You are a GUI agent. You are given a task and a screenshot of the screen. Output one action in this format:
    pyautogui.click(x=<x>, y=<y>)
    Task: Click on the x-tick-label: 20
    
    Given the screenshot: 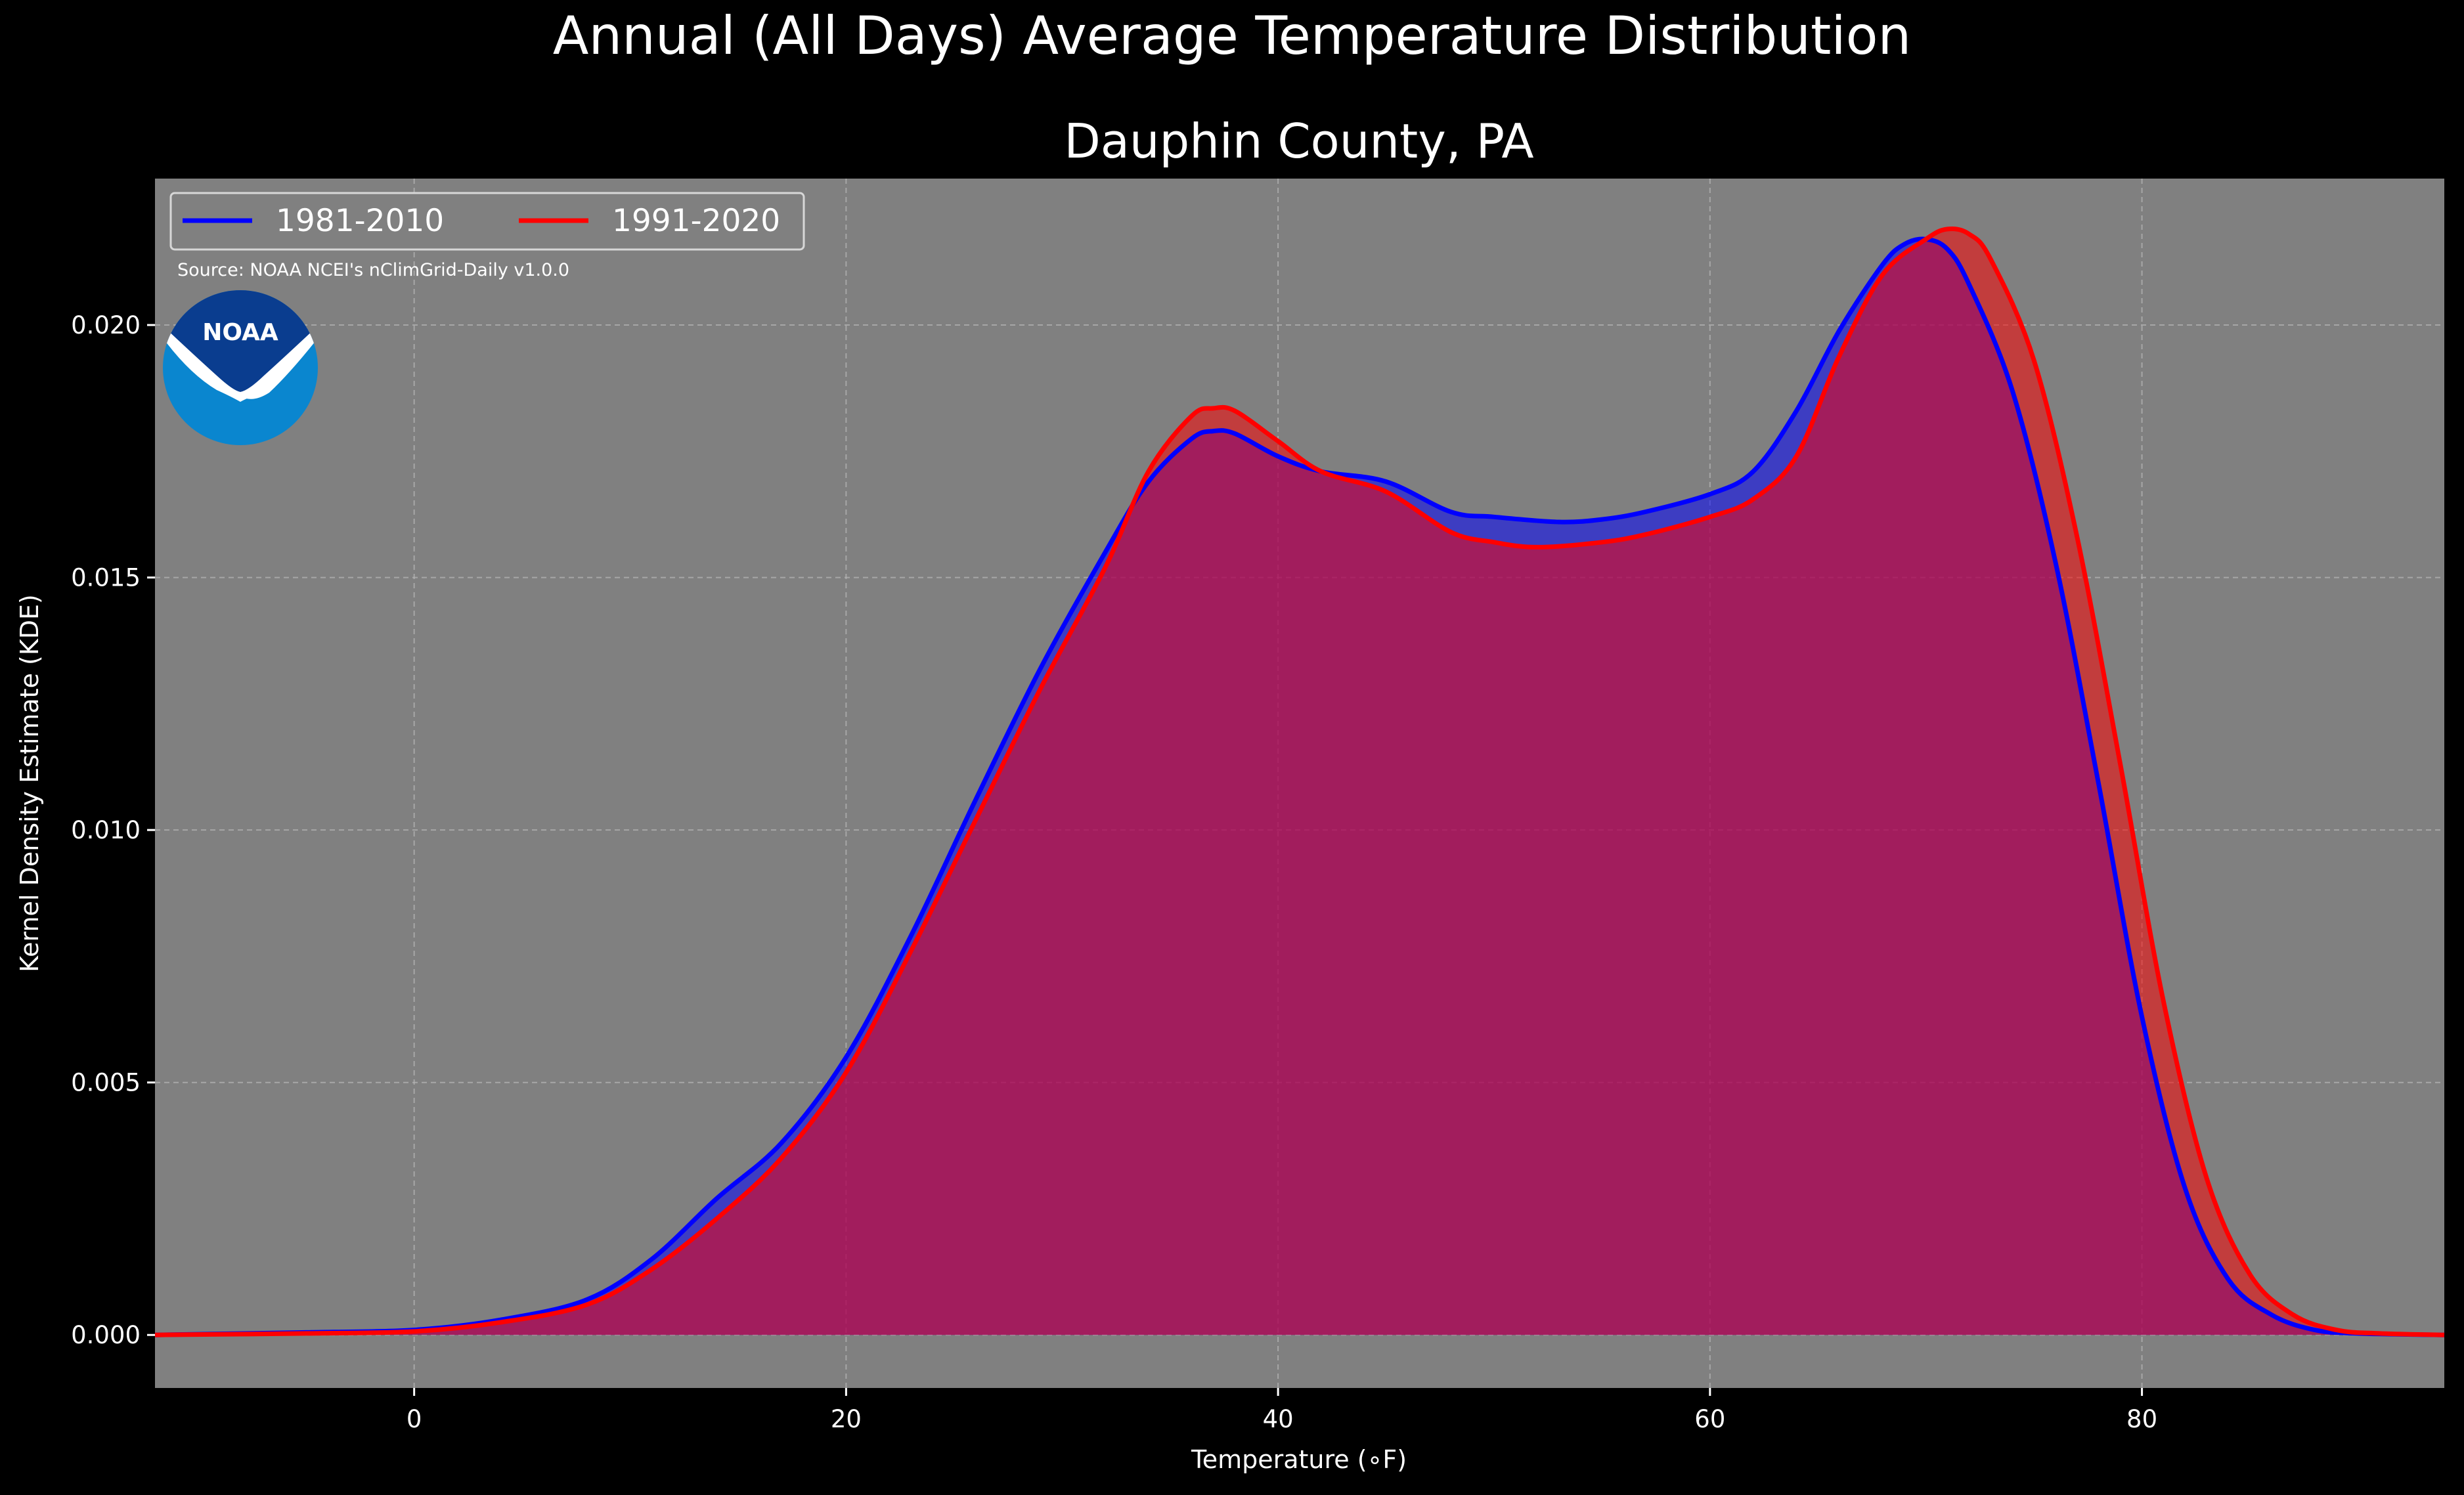 What is the action you would take?
    pyautogui.click(x=846, y=1419)
    